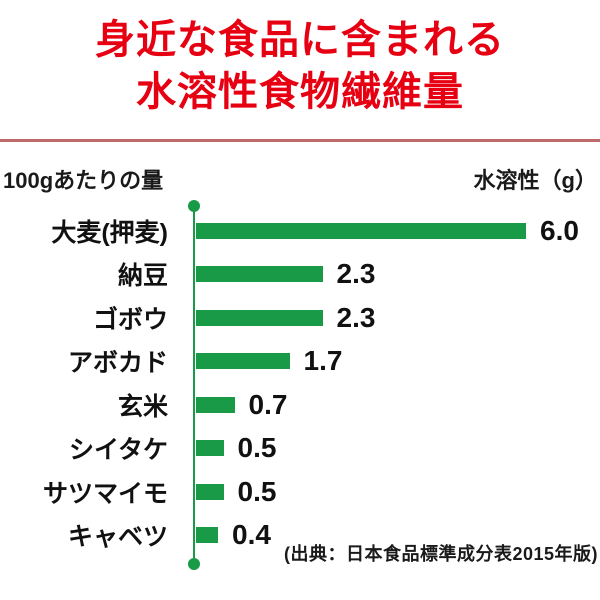  I want to click on category-label: アボカド, so click(117, 363).